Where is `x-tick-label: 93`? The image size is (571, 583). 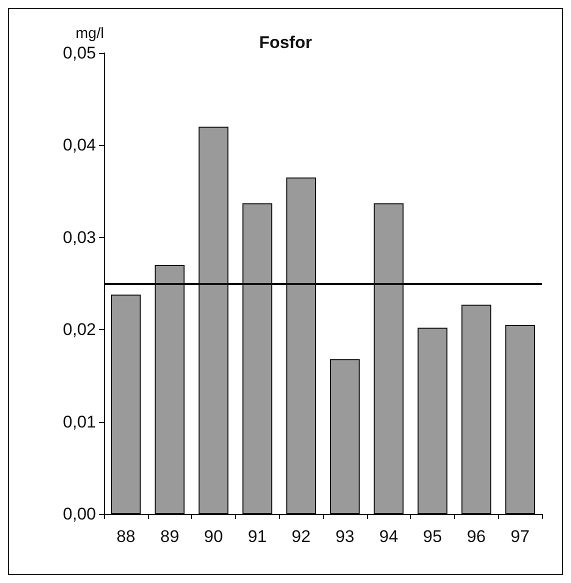 x-tick-label: 93 is located at coordinates (344, 536).